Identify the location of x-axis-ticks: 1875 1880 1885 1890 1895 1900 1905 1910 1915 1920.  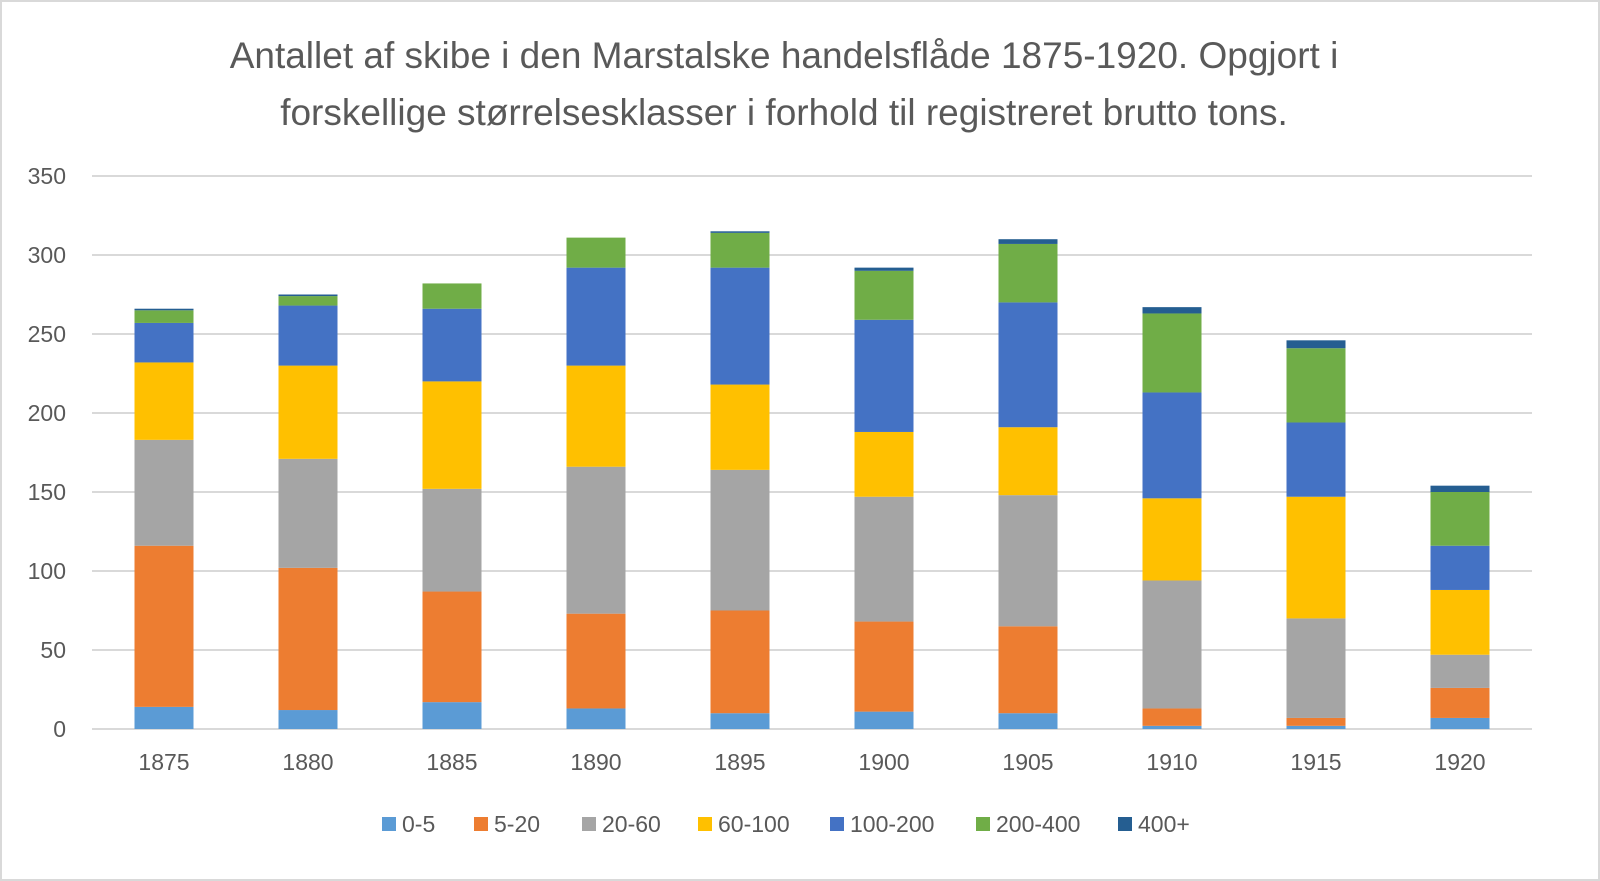
(811, 762).